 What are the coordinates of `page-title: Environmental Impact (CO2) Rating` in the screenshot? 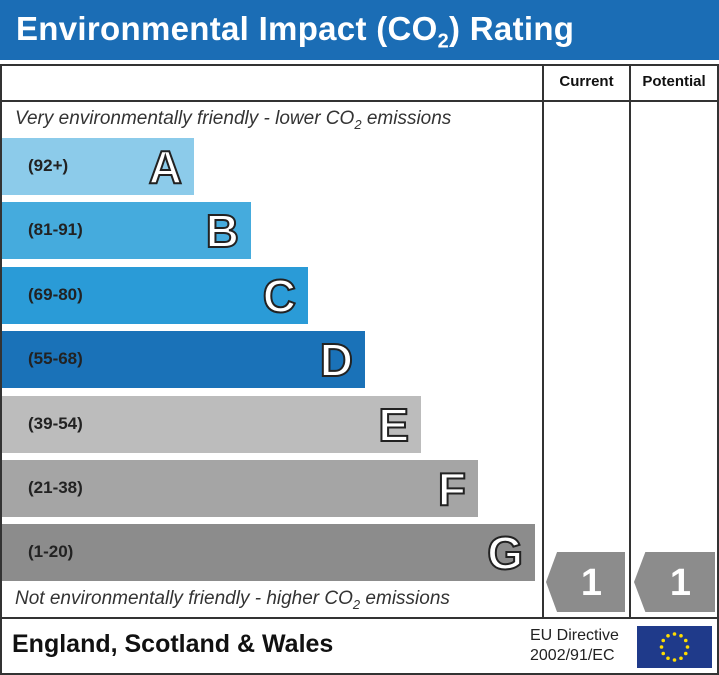 It's located at (359, 30).